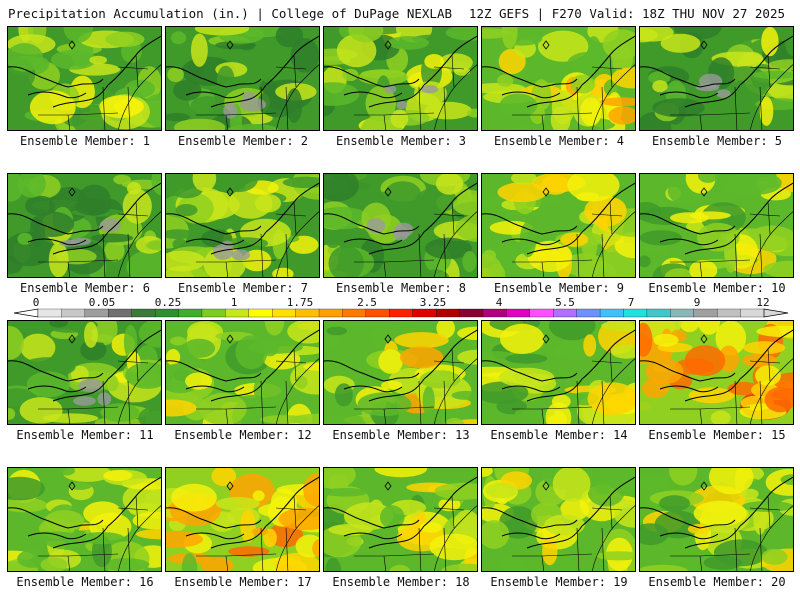  What do you see at coordinates (300, 302) in the screenshot?
I see `colorbar-tick-label: 1.75` at bounding box center [300, 302].